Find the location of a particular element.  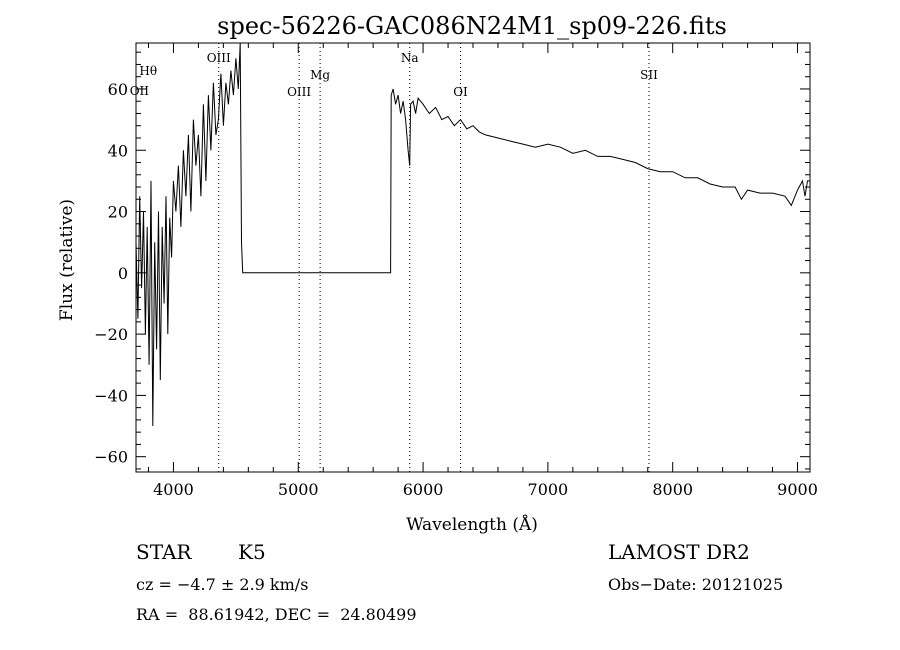

y-axis-label: Flux (relative) is located at coordinates (67, 260).